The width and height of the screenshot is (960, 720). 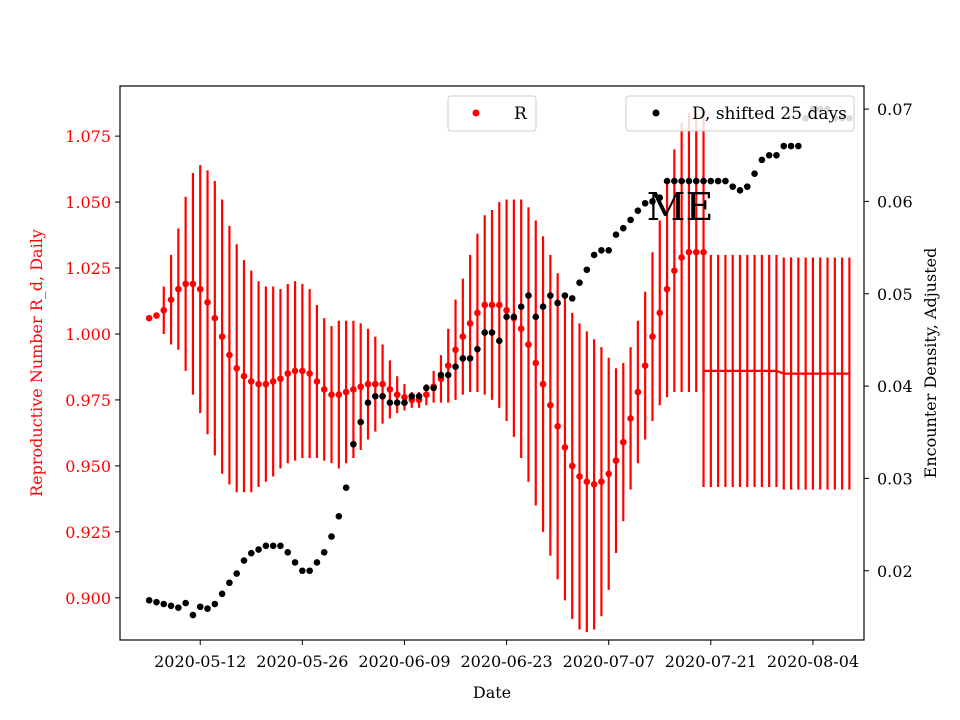 What do you see at coordinates (88, 136) in the screenshot?
I see `left-y-tick-label: 1.075` at bounding box center [88, 136].